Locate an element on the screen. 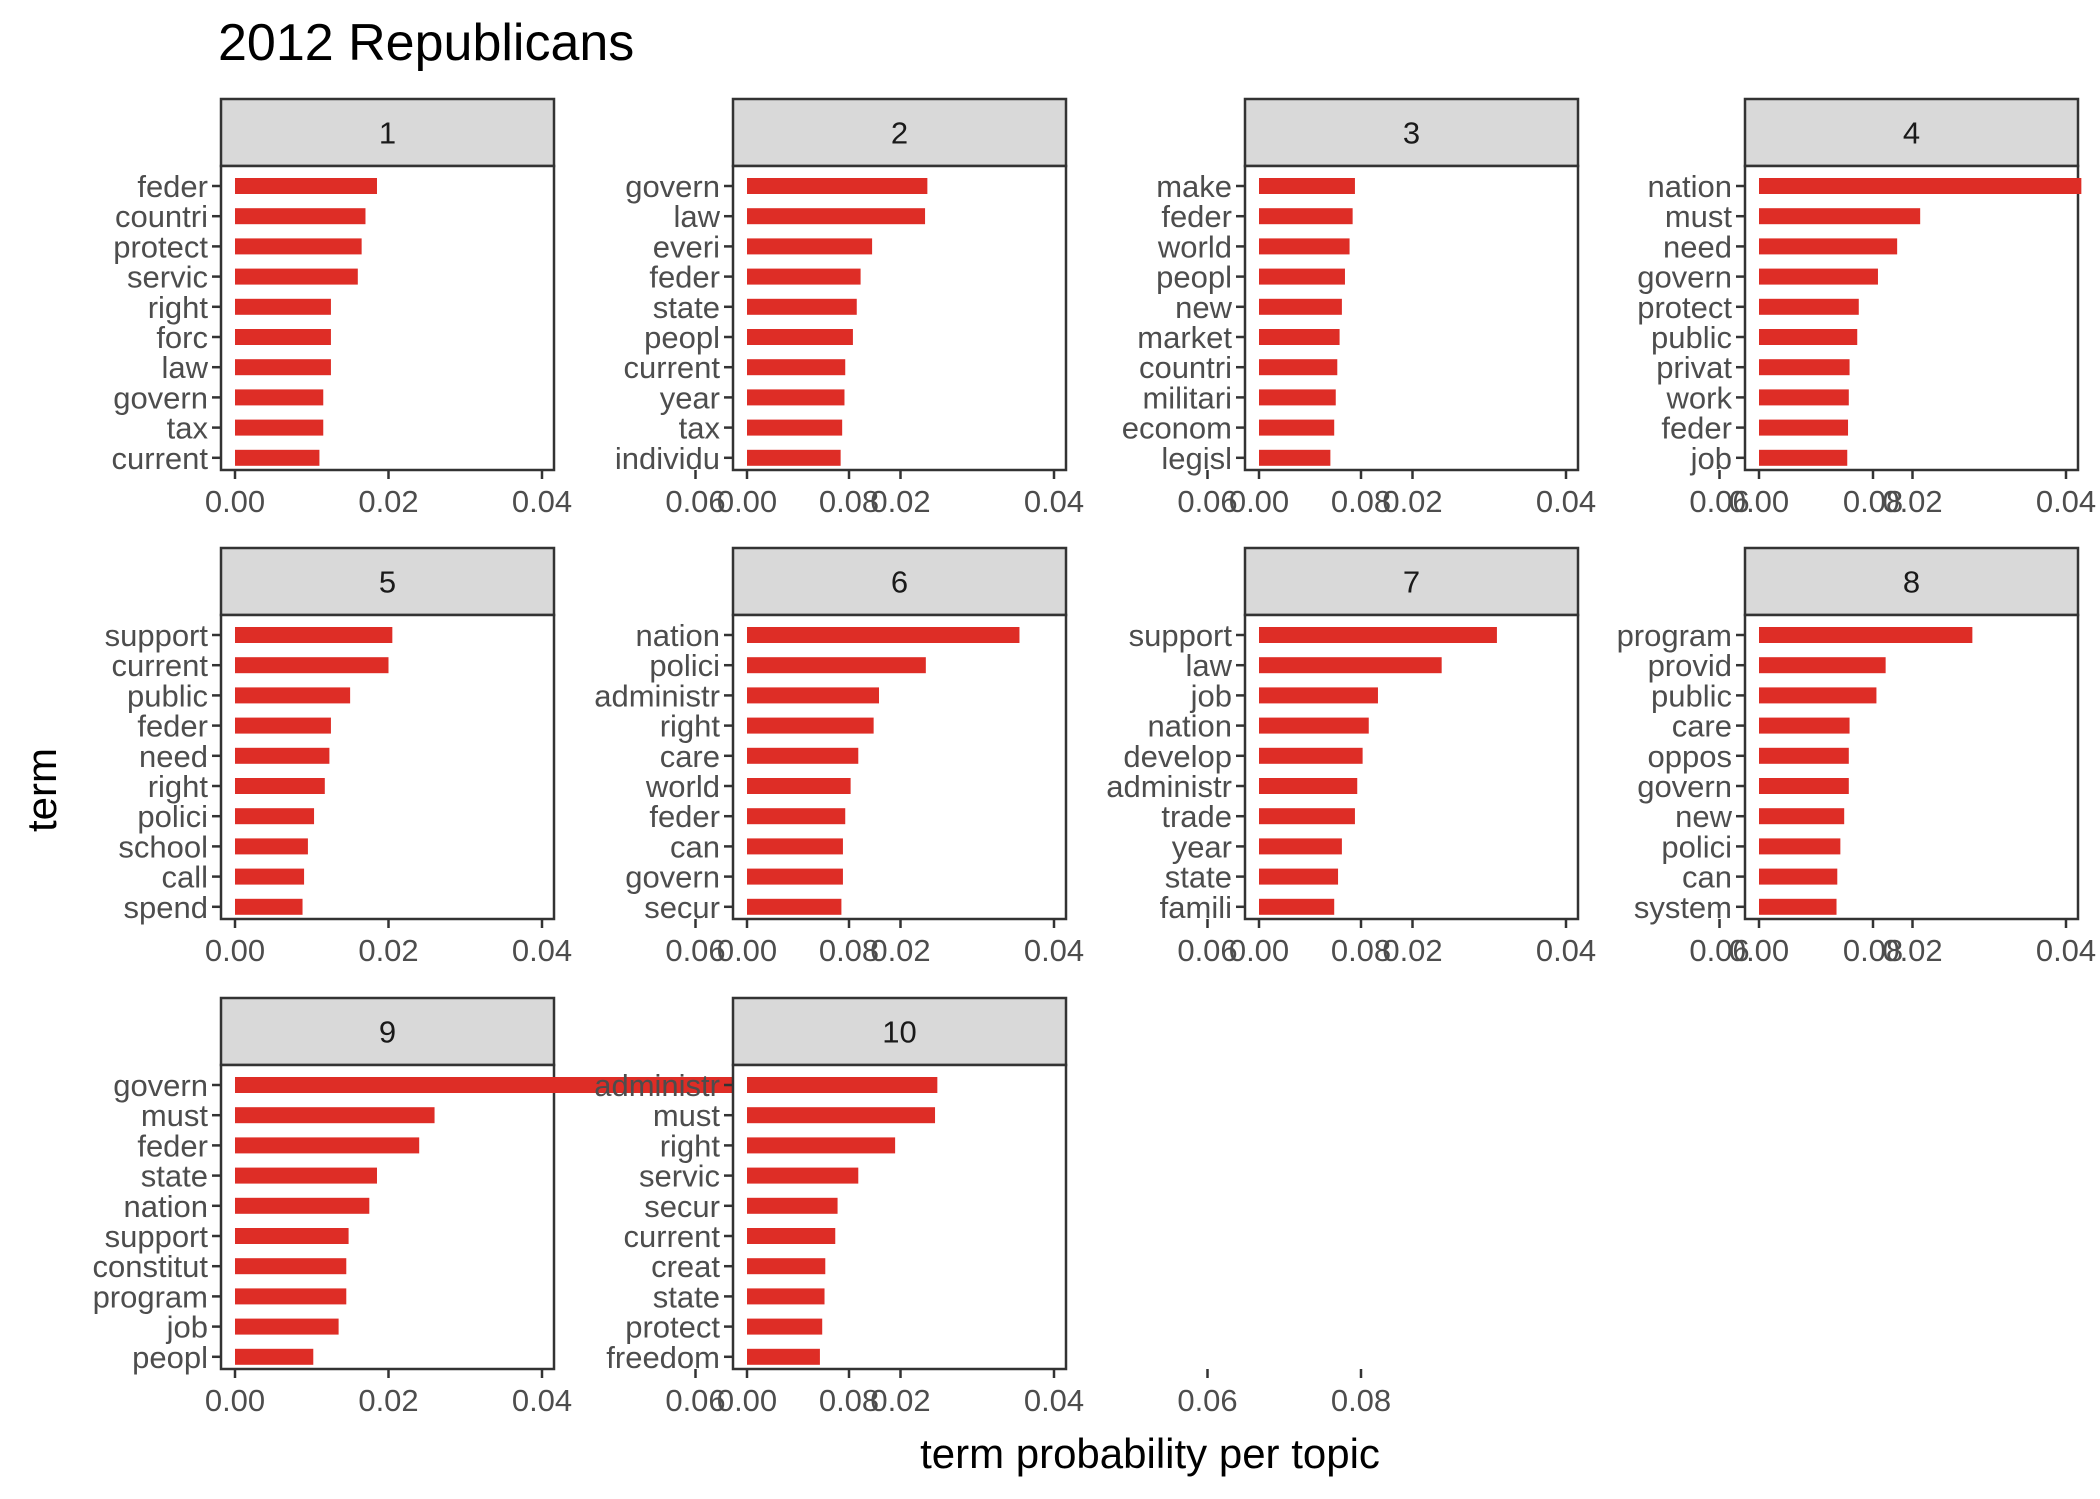  facet-strip-label: 2 is located at coordinates (899, 133).